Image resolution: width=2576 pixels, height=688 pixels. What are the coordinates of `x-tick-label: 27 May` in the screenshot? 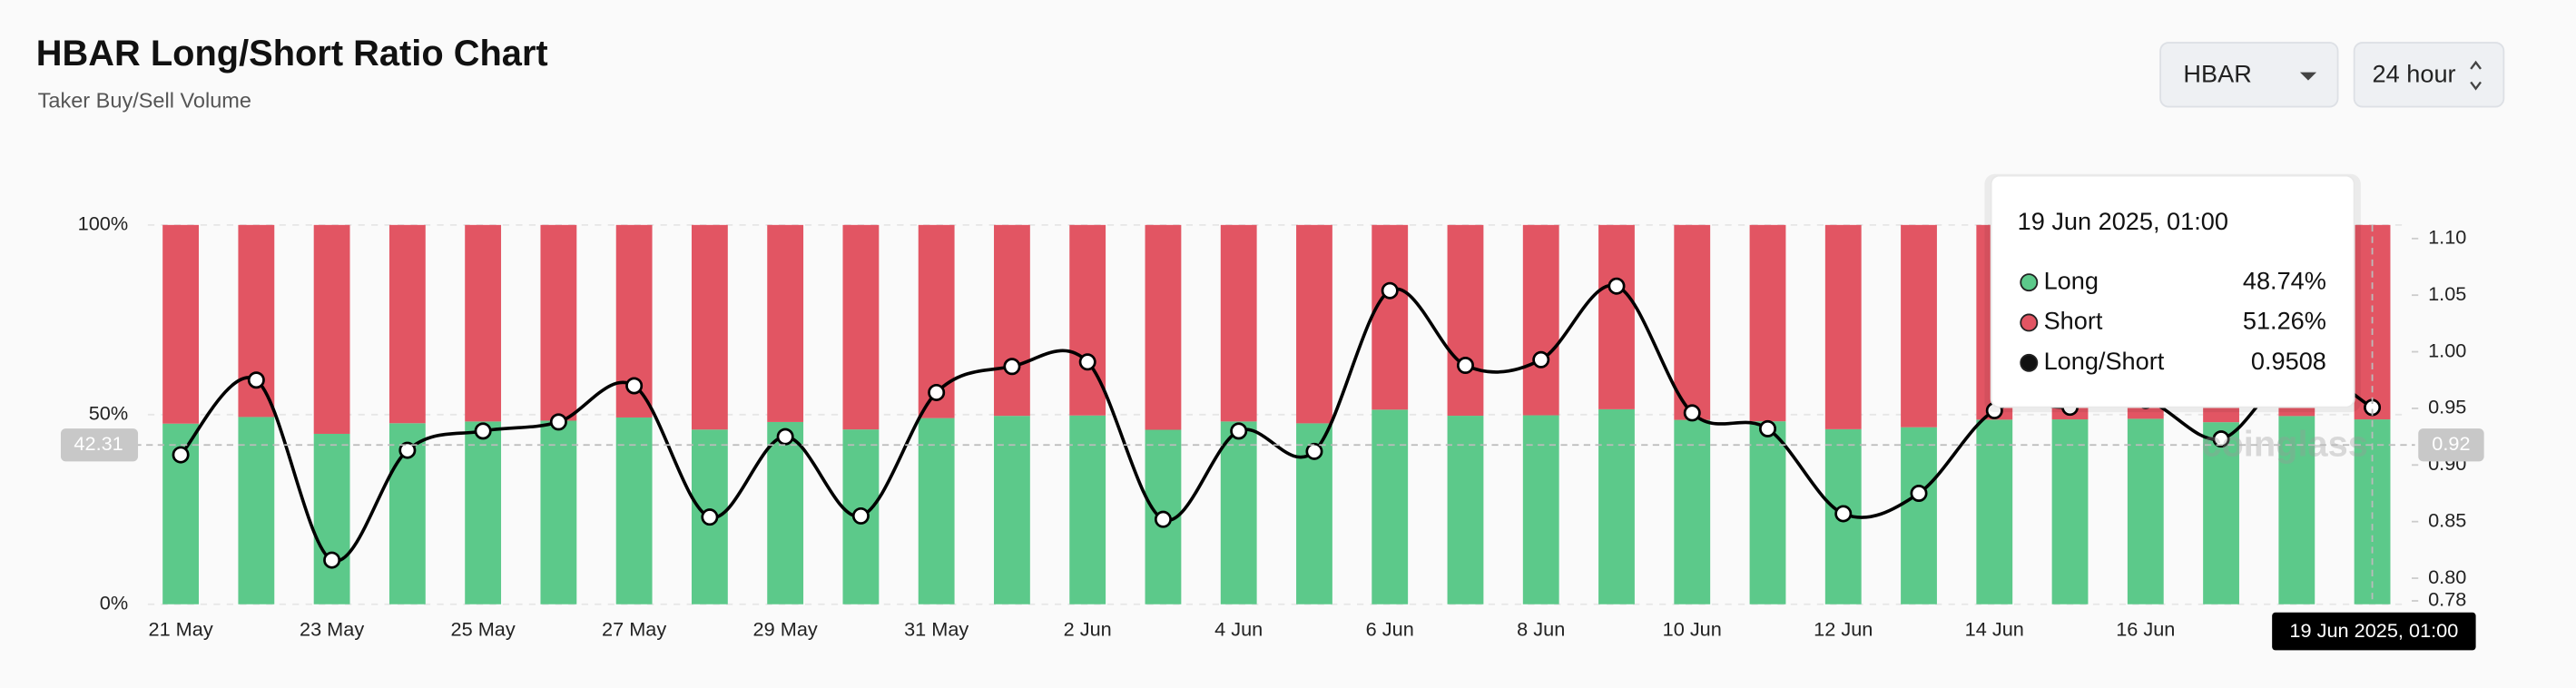 It's located at (634, 628).